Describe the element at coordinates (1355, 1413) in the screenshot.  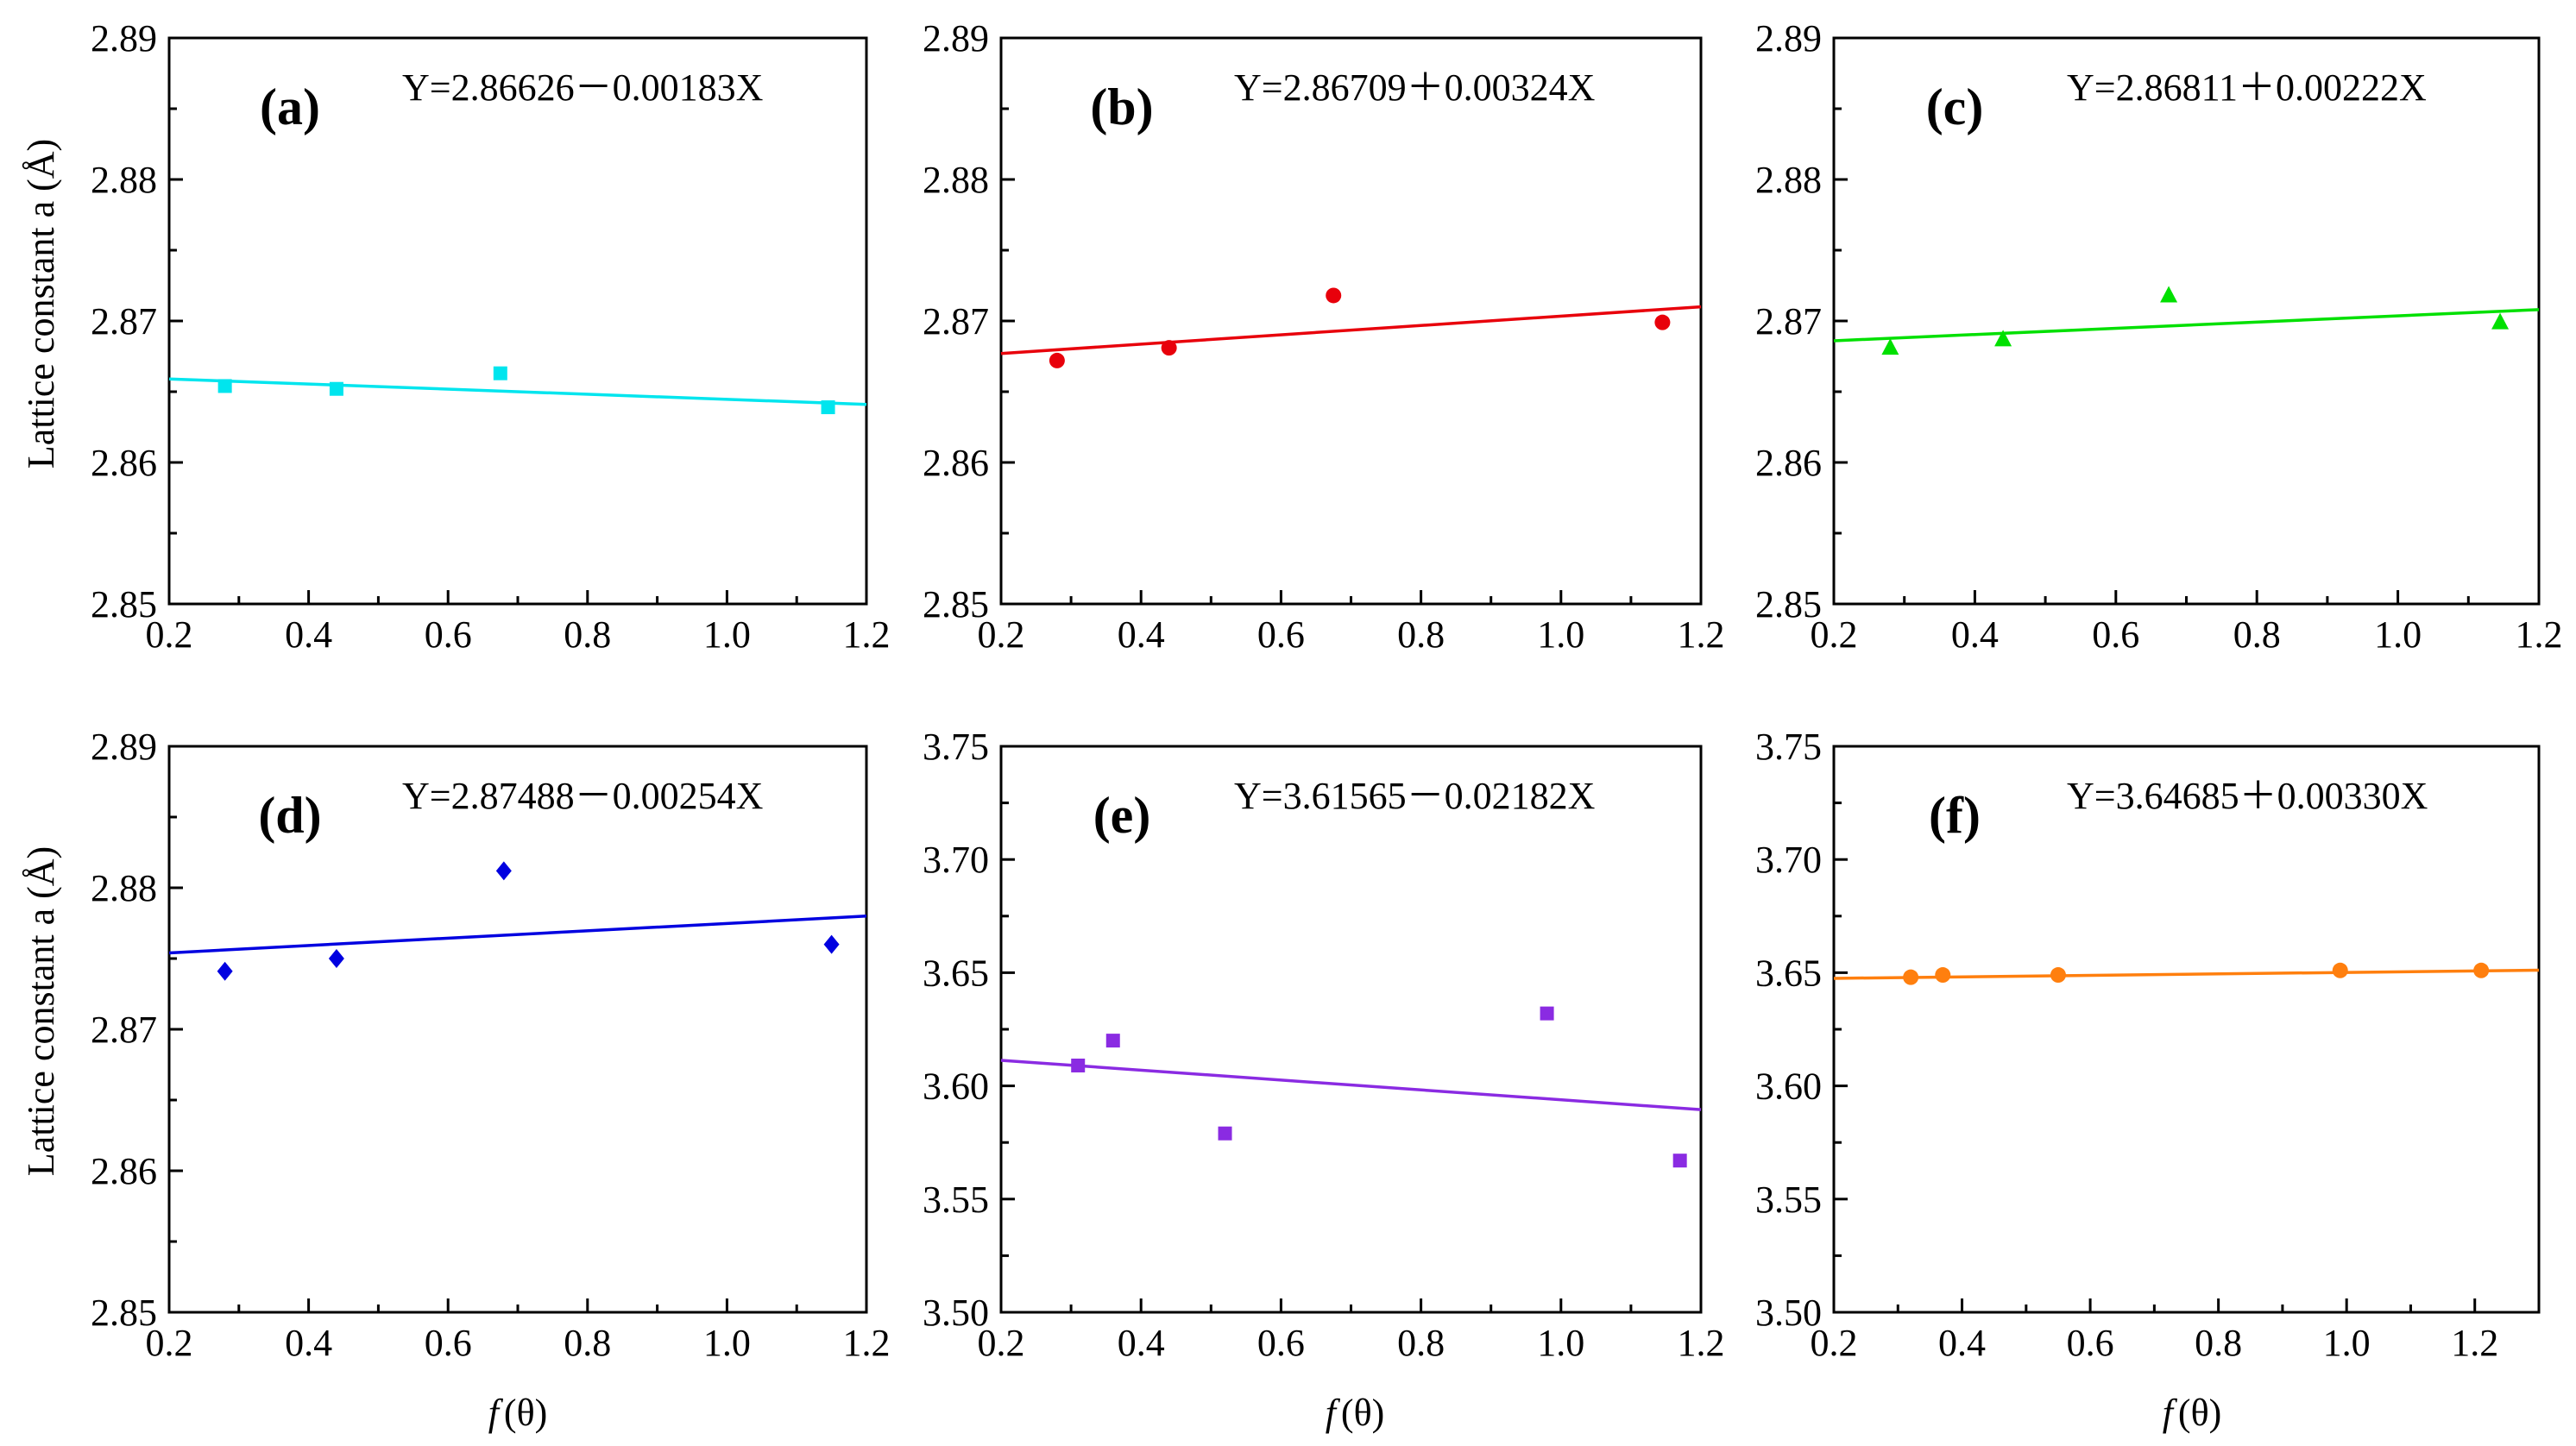
I see `x-axis-title-e: f (θ)` at that location.